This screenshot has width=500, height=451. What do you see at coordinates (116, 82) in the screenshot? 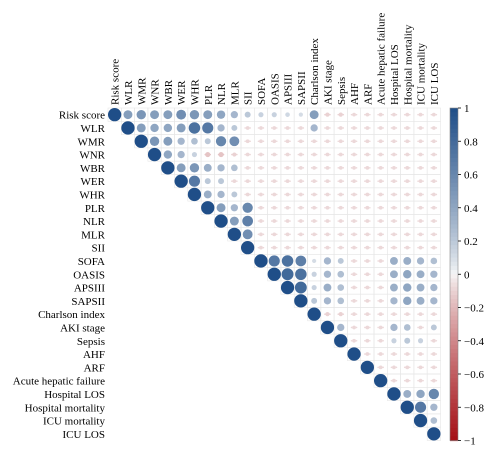
I see `column-label: Risk score` at bounding box center [116, 82].